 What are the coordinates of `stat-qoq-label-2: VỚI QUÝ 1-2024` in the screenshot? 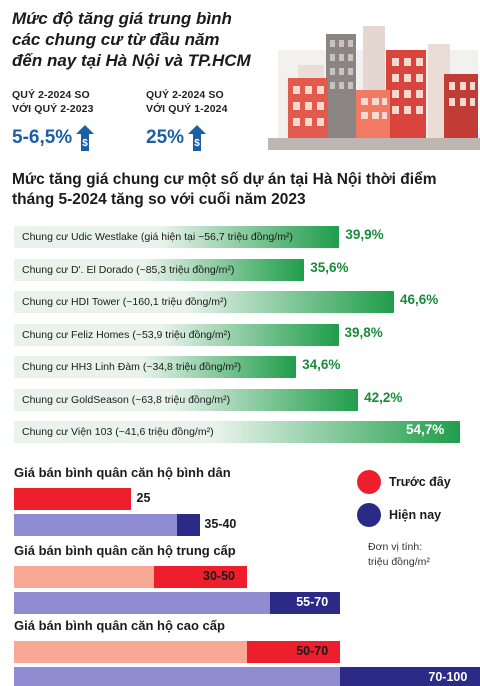 It's located at (187, 109).